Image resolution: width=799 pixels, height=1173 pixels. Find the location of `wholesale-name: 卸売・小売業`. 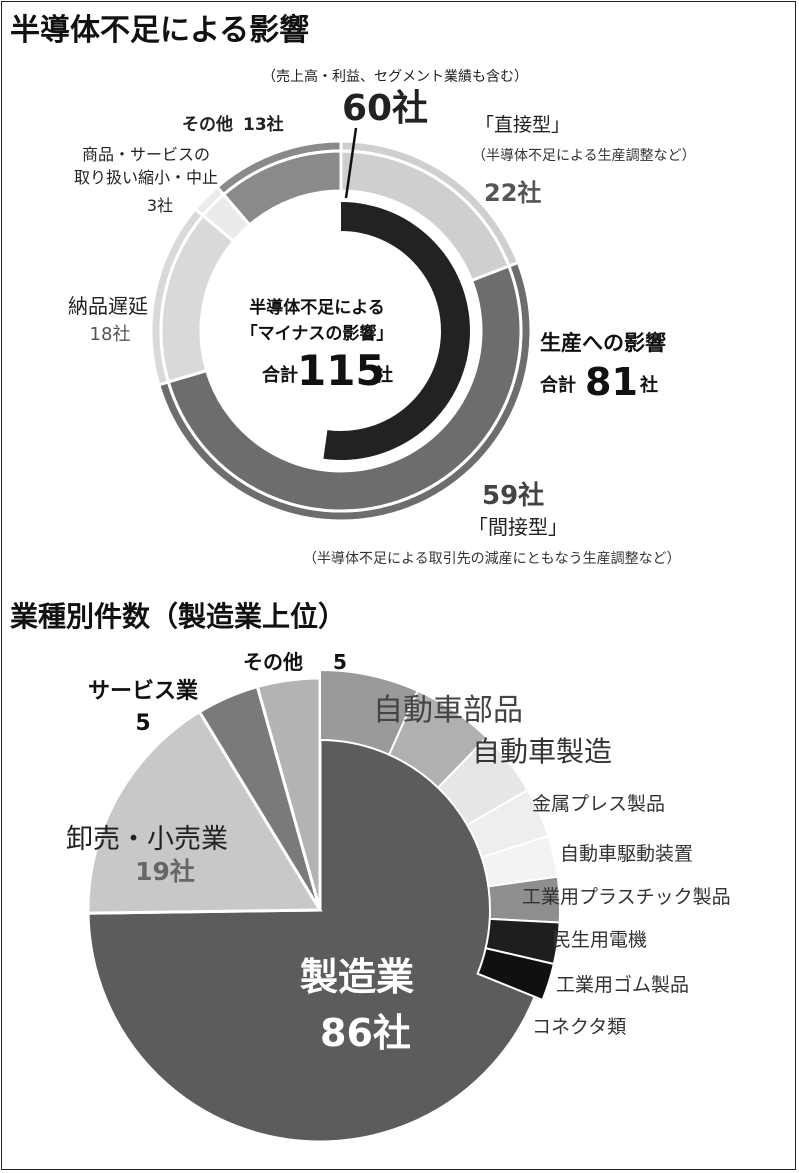

wholesale-name: 卸売・小売業 is located at coordinates (147, 839).